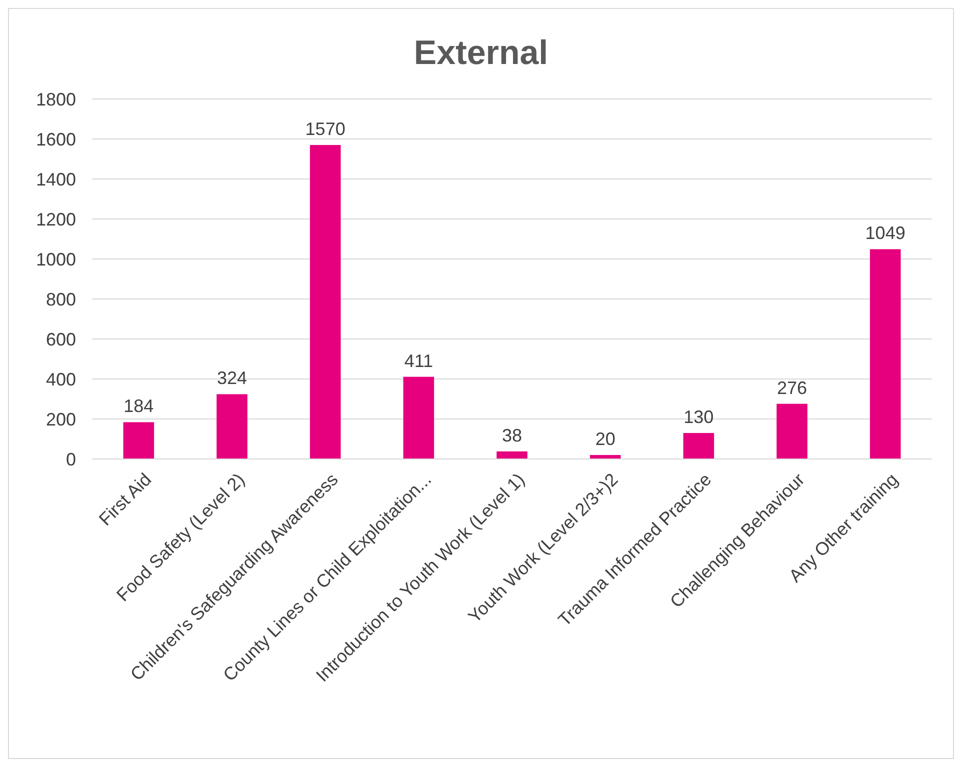 The height and width of the screenshot is (767, 962). I want to click on data-label: 130, so click(699, 417).